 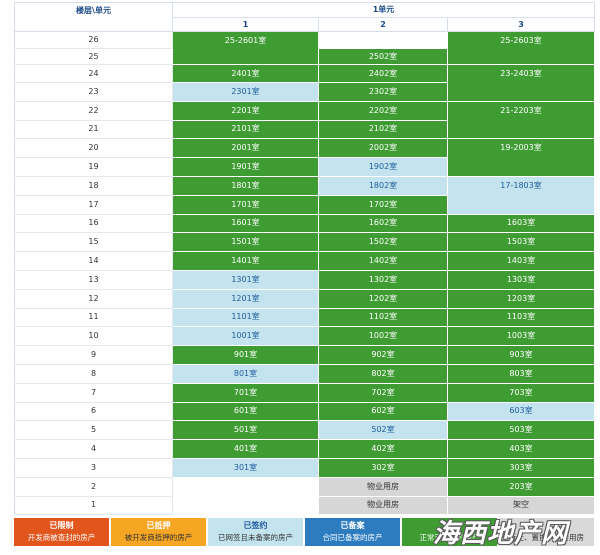 I want to click on unit-cell: 2301室, so click(x=245, y=92).